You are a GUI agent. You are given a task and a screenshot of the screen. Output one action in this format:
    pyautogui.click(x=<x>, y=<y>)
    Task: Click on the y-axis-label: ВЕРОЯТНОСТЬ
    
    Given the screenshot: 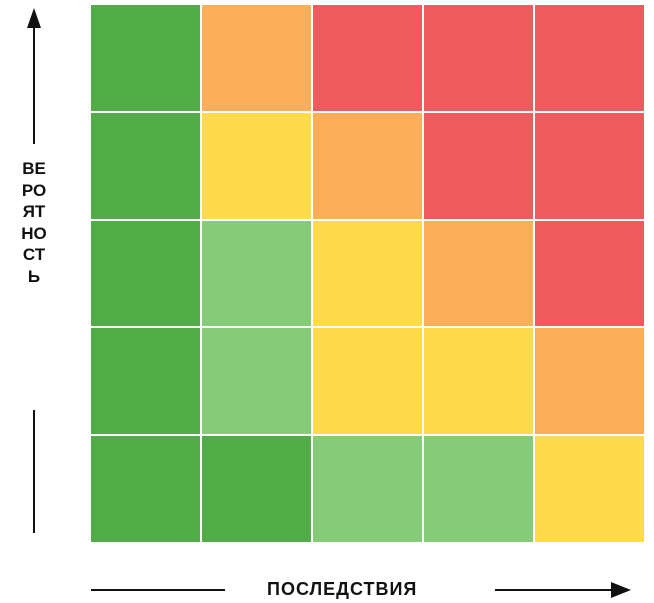 What is the action you would take?
    pyautogui.click(x=34, y=222)
    